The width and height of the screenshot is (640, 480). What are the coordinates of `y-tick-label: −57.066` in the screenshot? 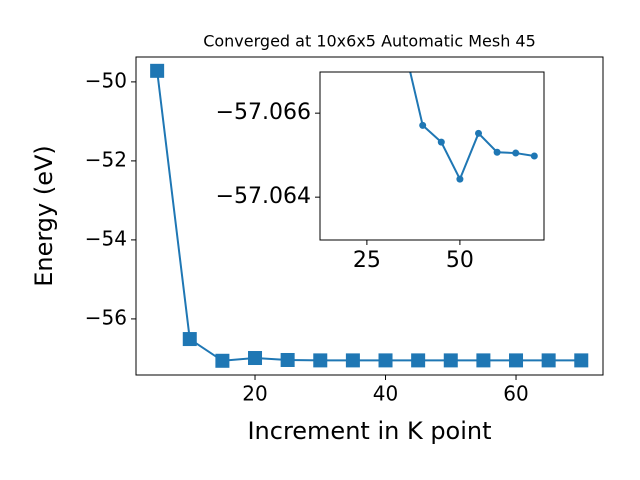 It's located at (263, 112).